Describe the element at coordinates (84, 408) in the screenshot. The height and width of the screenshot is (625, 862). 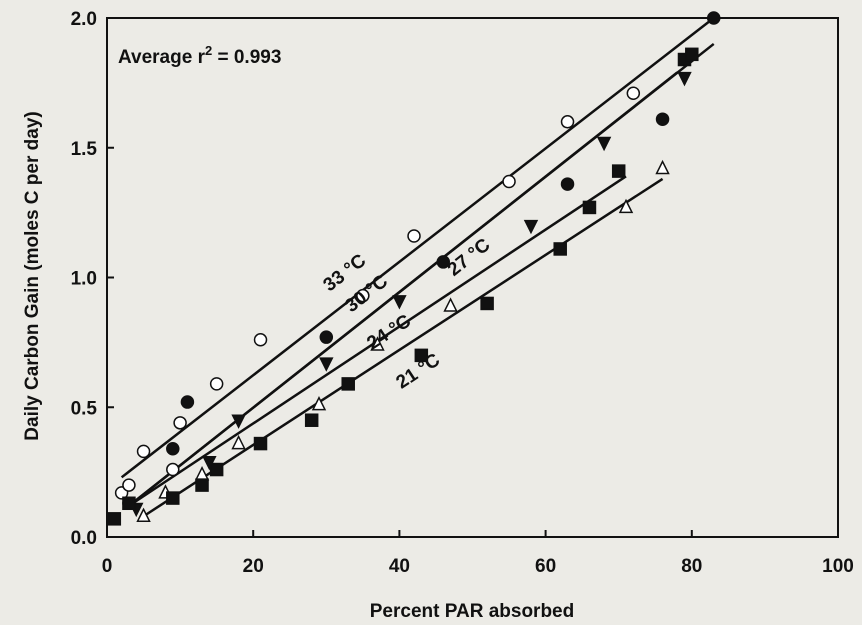
I see `y-tick-label: 0.5` at that location.